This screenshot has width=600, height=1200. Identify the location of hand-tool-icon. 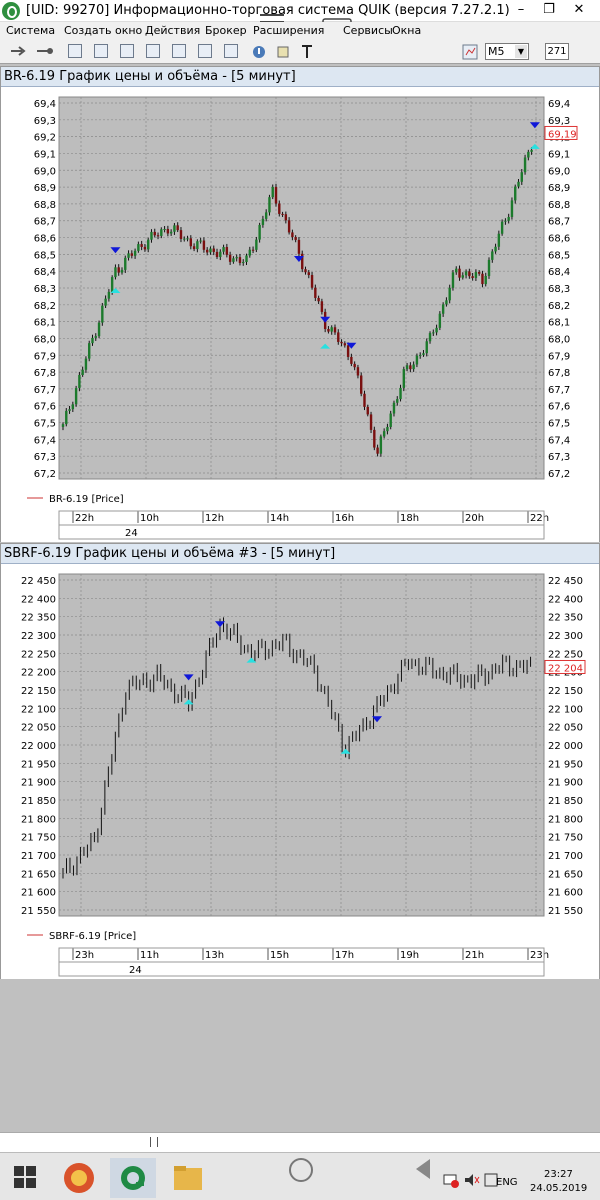
(327, 51).